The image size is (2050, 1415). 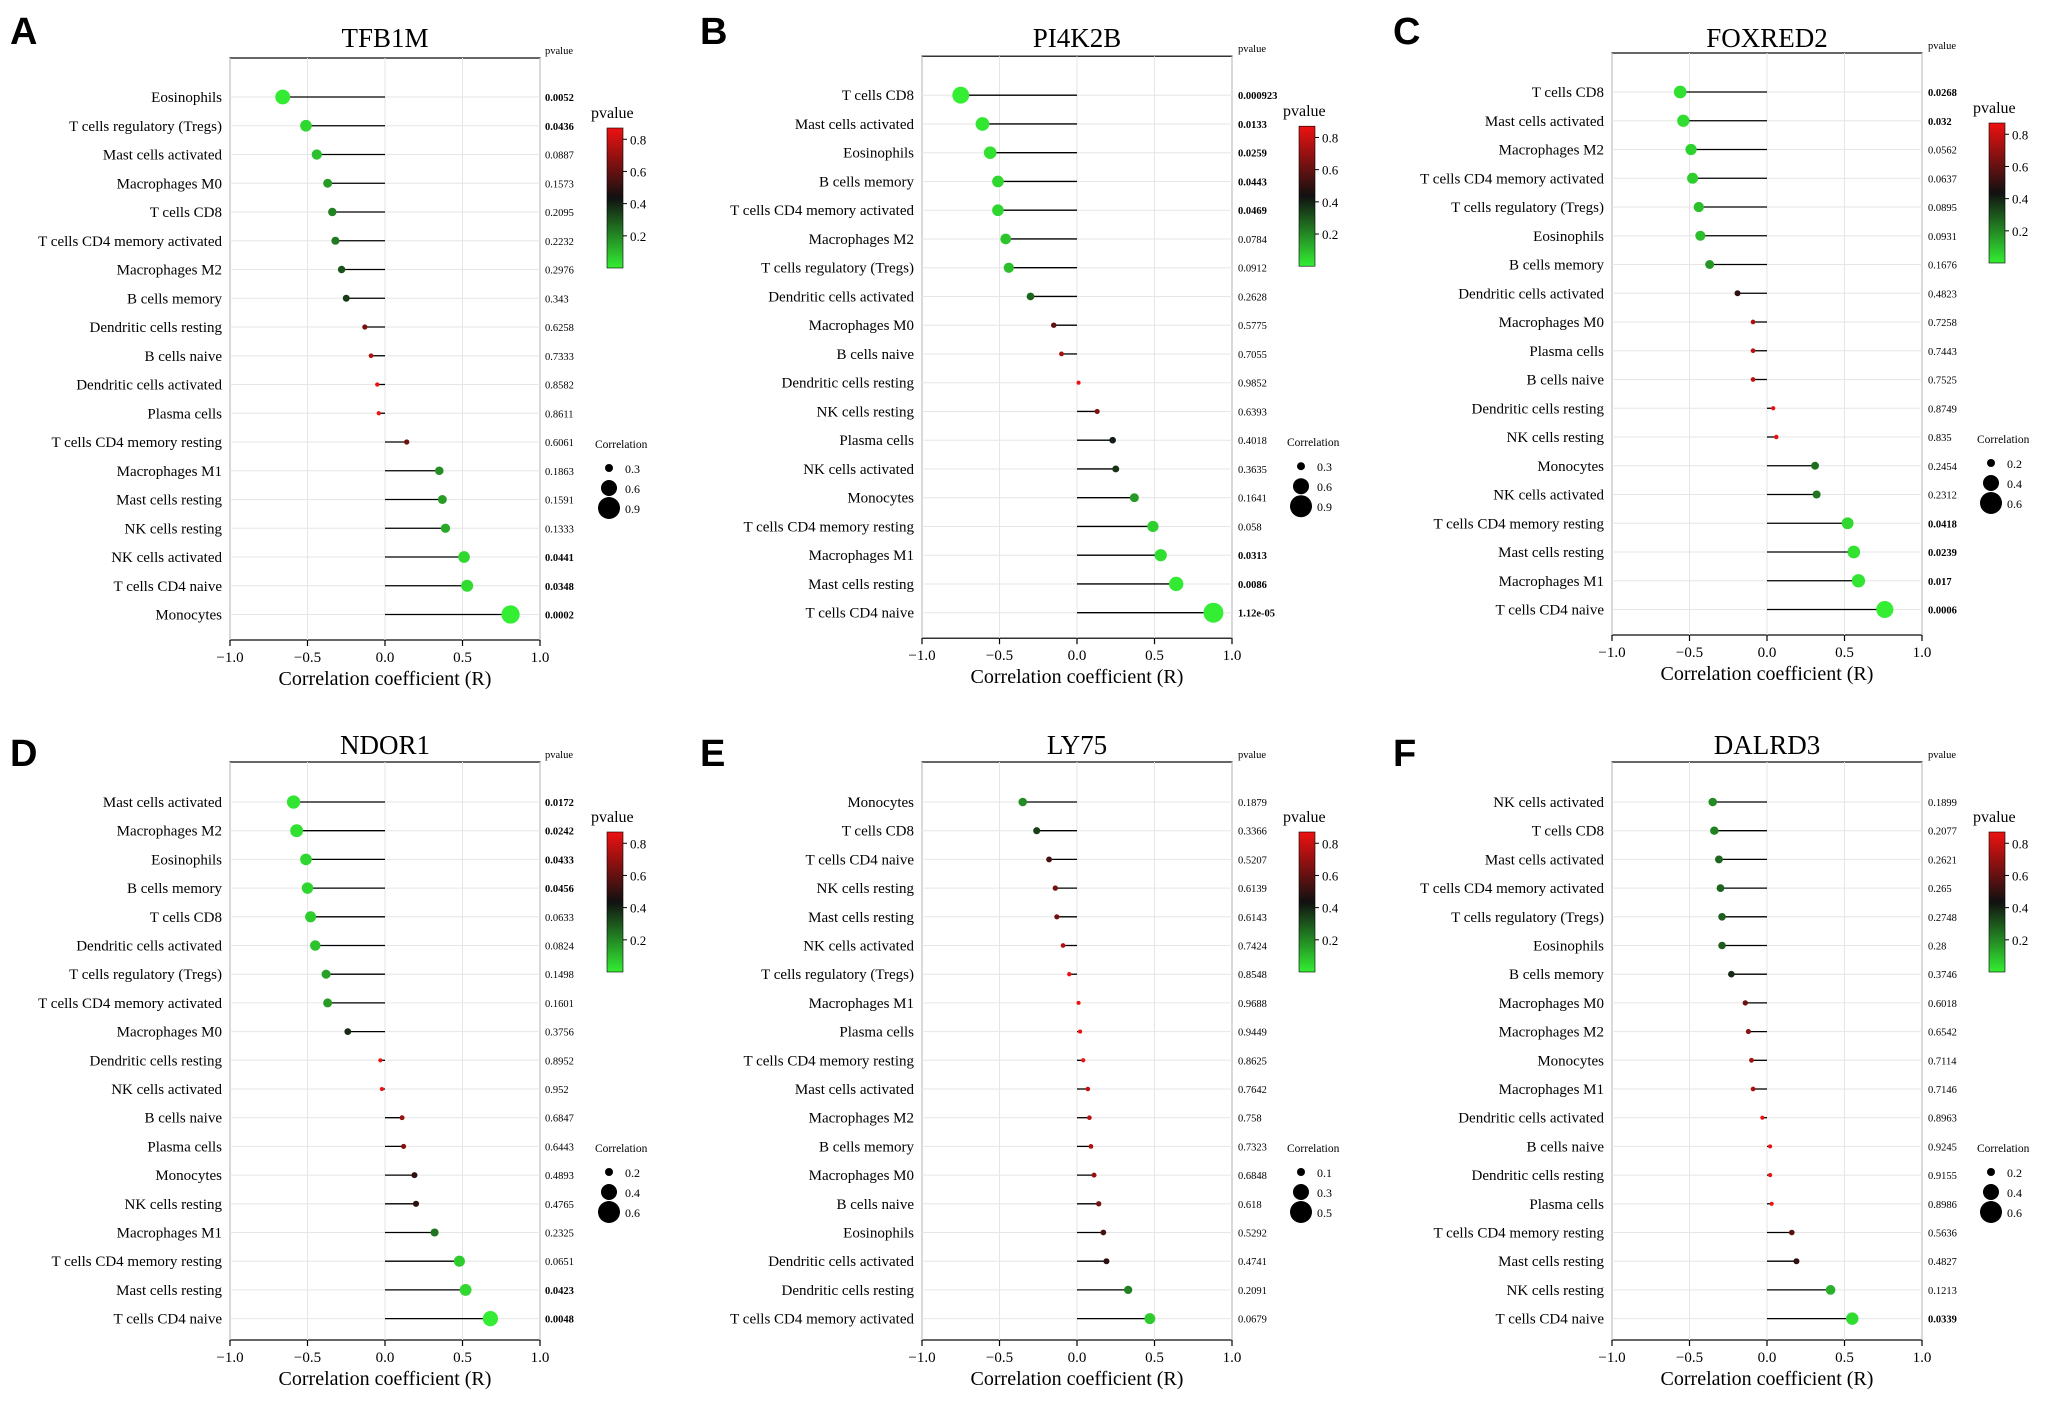 I want to click on panel-letter: D, so click(x=23, y=754).